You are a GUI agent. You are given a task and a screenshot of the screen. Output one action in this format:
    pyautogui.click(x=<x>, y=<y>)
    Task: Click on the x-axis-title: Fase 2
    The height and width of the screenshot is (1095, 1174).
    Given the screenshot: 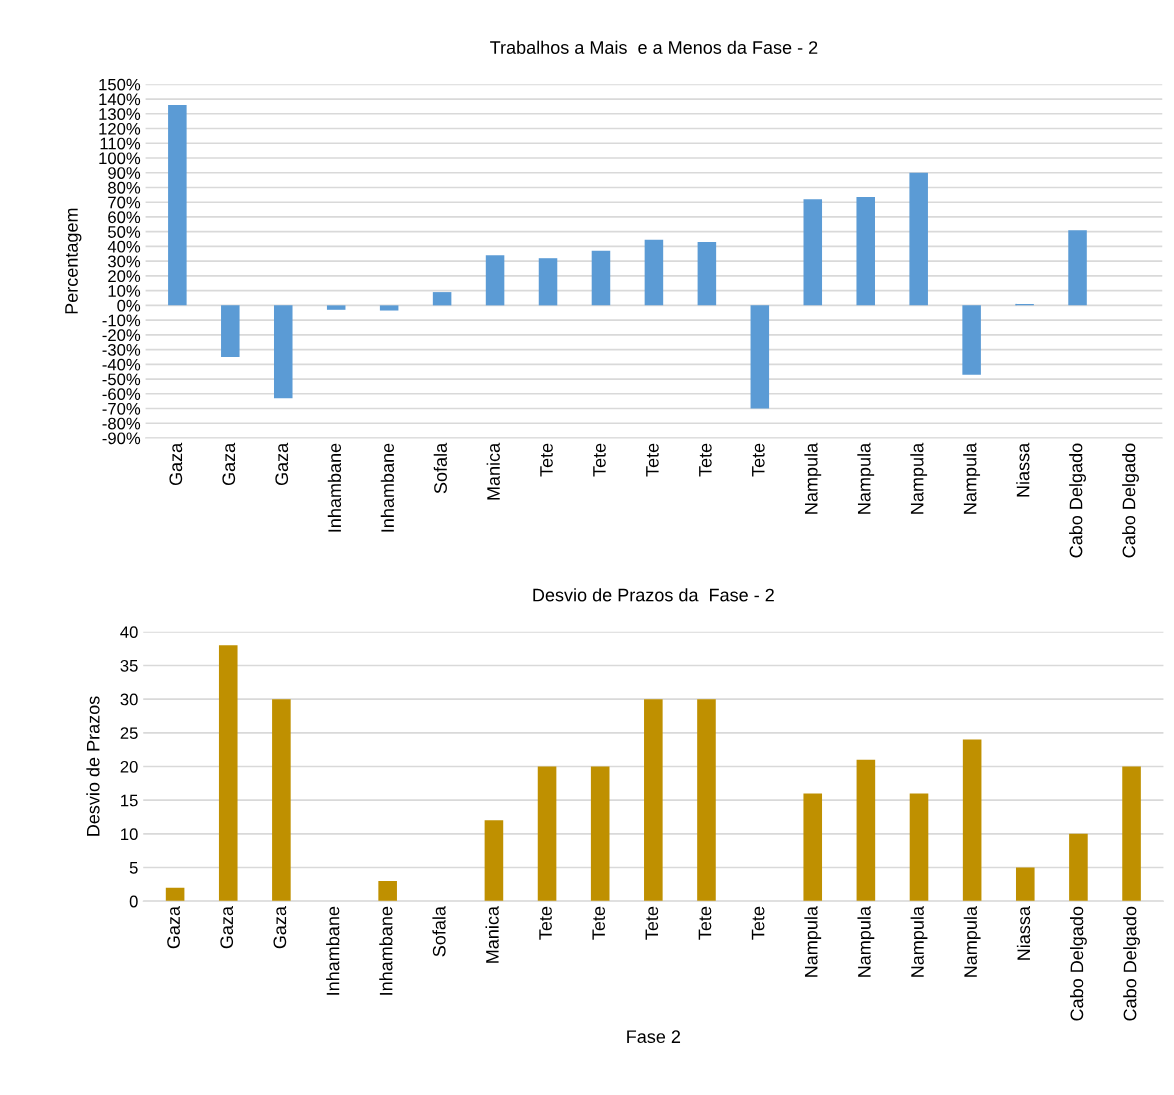 What is the action you would take?
    pyautogui.click(x=654, y=1037)
    